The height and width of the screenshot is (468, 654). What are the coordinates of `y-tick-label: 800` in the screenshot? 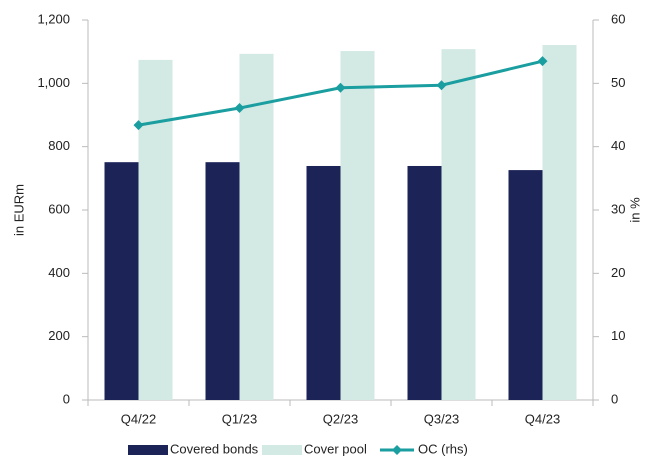 It's located at (59, 145).